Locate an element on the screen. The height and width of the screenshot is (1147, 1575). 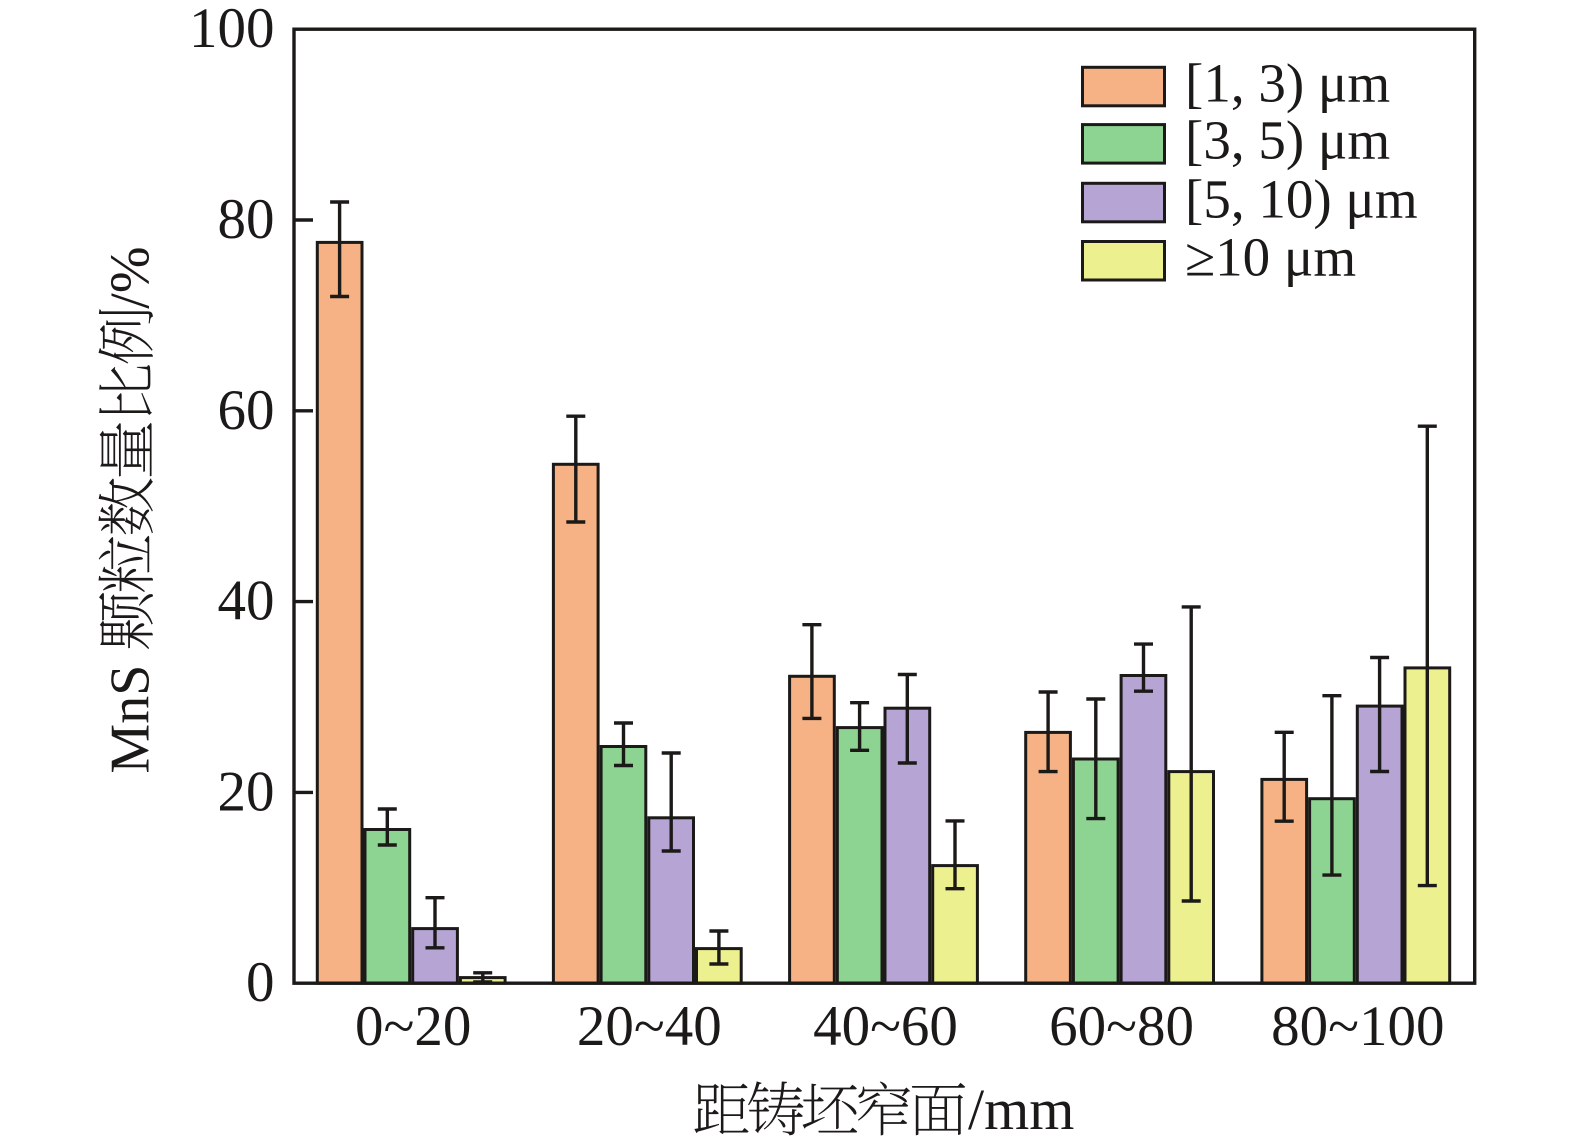
svg-text: 40 is located at coordinates (246, 601).